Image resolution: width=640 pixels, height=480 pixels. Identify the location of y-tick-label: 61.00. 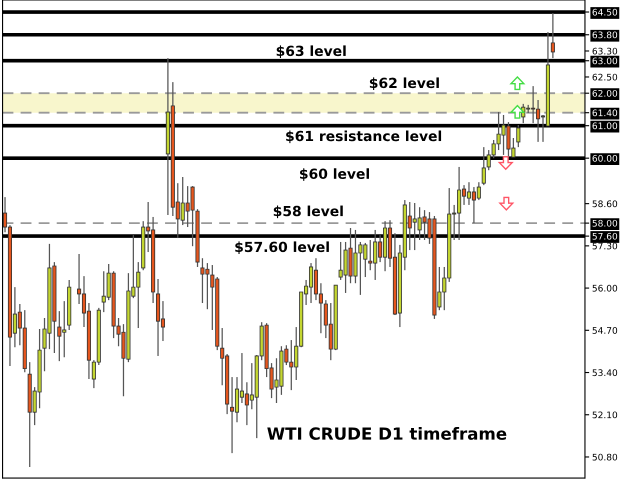
(605, 126).